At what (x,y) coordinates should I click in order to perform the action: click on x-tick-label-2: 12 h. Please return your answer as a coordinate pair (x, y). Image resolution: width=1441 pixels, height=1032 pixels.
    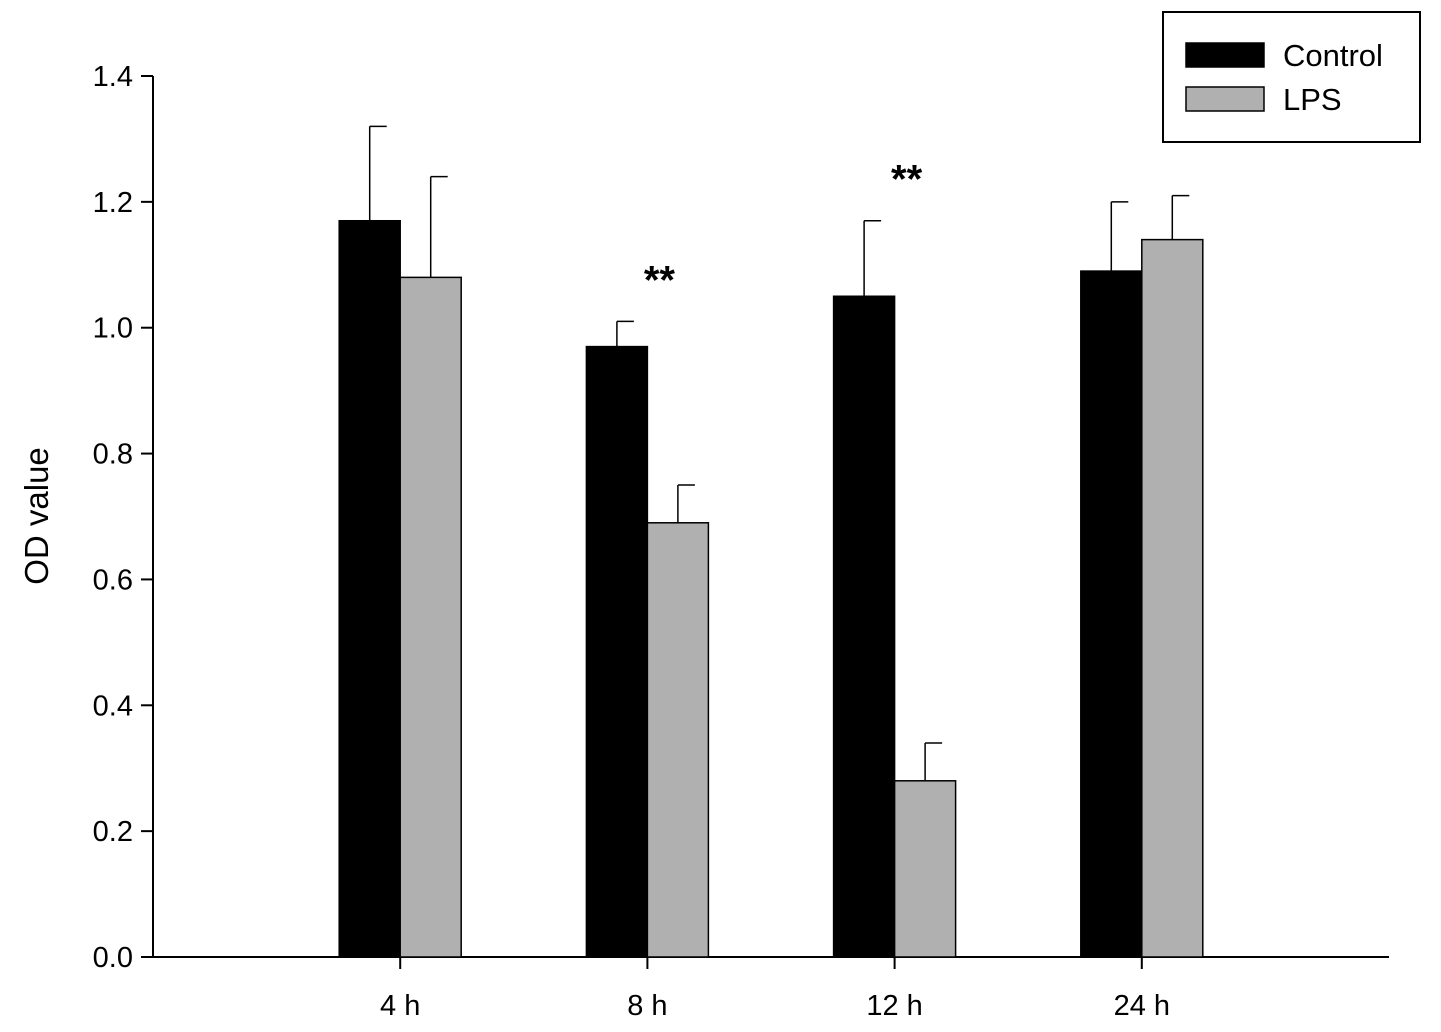
    Looking at the image, I should click on (894, 1006).